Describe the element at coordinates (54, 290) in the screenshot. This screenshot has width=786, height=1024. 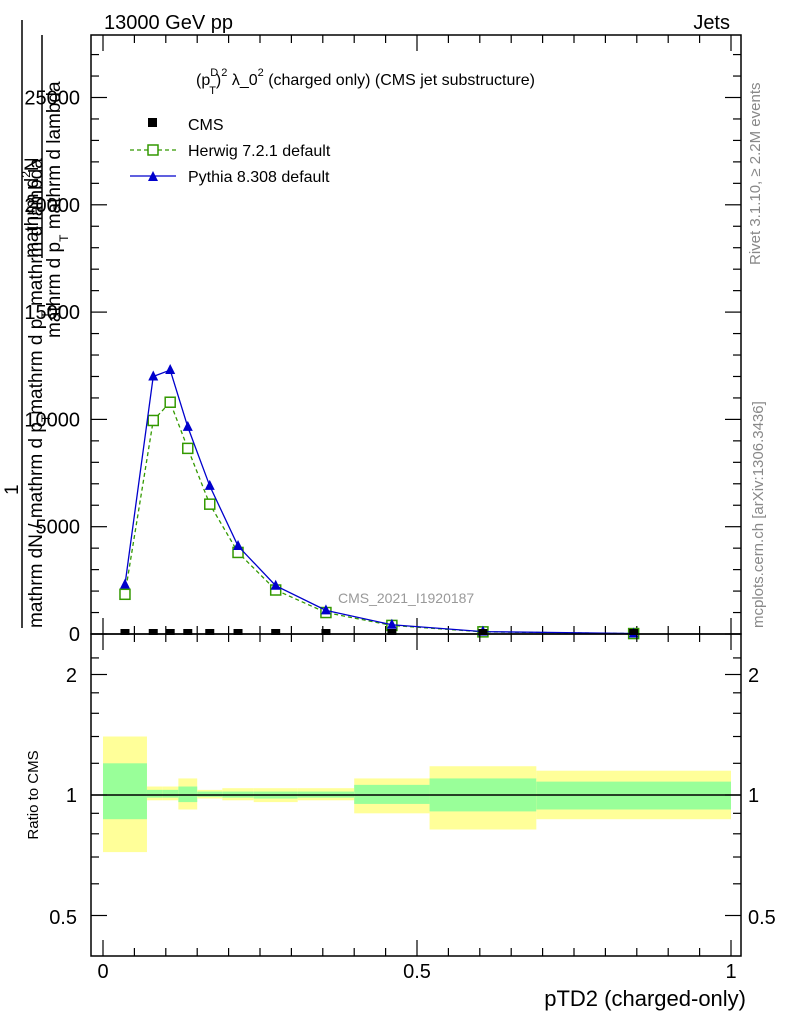
I see `ylabel-den-dp: mathrm d p` at that location.